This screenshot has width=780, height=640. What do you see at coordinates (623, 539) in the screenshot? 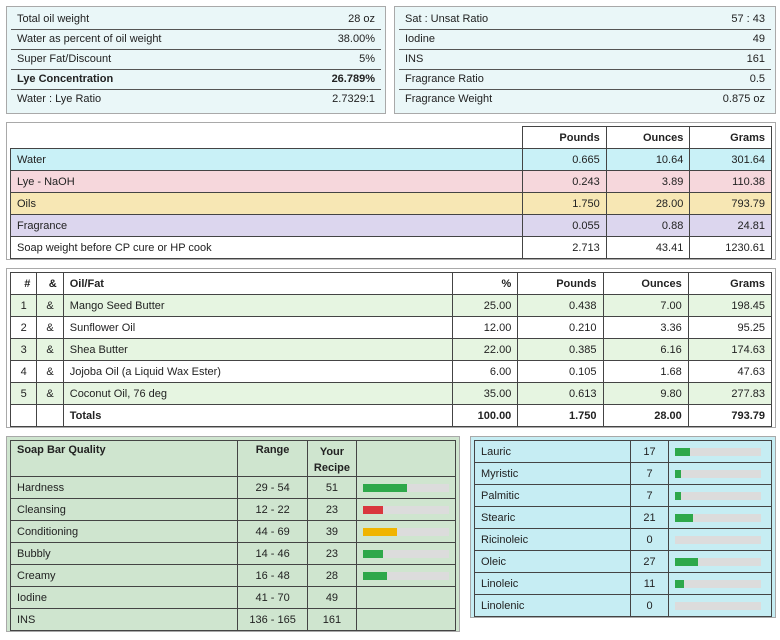
I see `fatty-acid-row: Ricinoleic 0` at bounding box center [623, 539].